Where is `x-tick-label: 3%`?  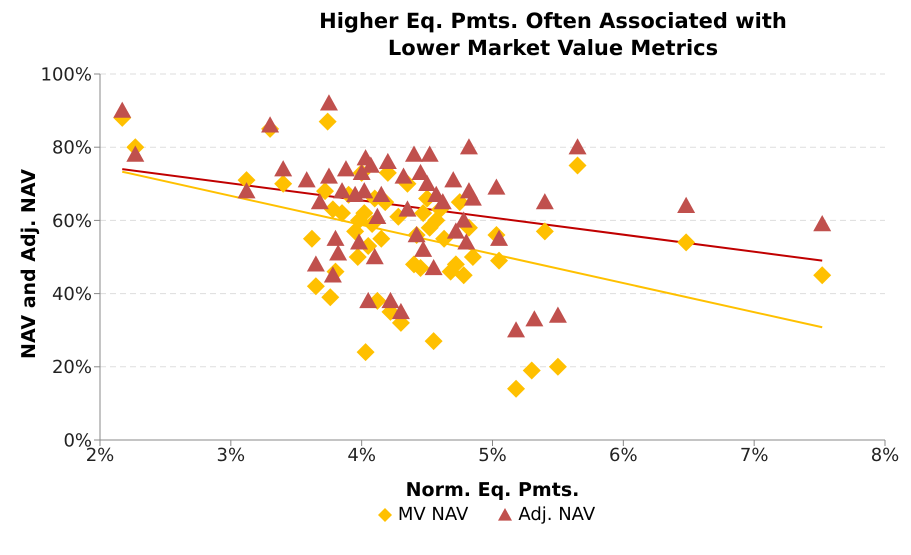 x-tick-label: 3% is located at coordinates (231, 455).